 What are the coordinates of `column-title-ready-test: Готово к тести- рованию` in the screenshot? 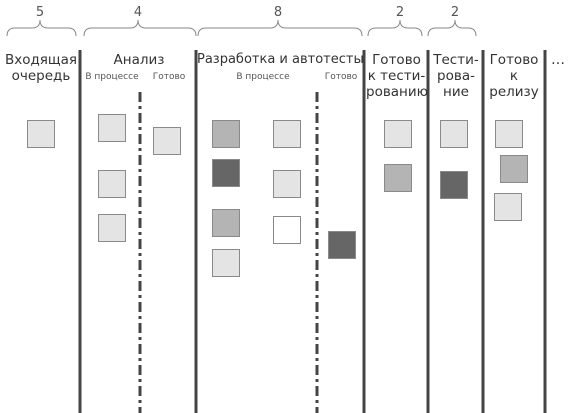 It's located at (397, 76).